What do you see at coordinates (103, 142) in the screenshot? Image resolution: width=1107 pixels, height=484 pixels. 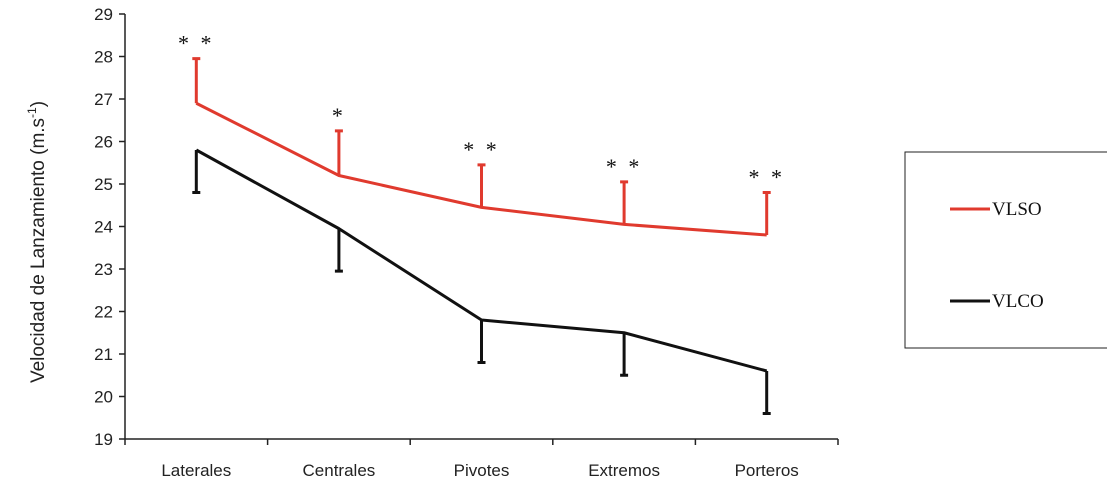 I see `y-tick-label: 26` at bounding box center [103, 142].